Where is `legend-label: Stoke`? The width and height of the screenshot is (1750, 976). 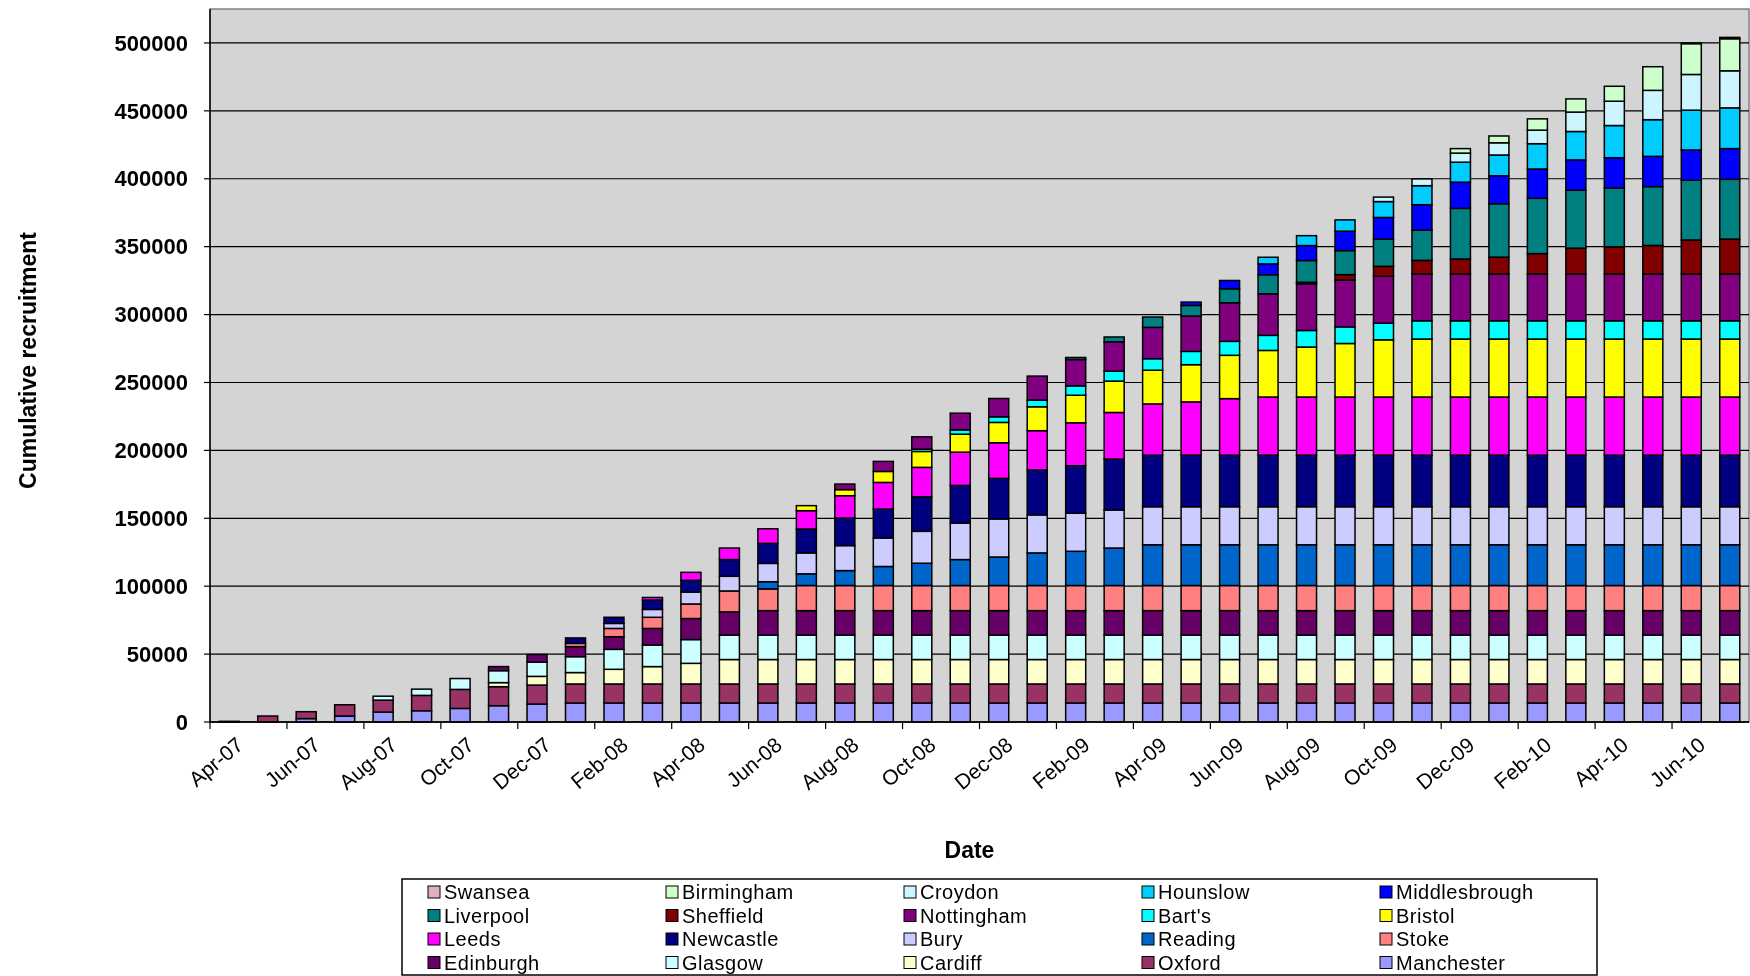
legend-label: Stoke is located at coordinates (1423, 939).